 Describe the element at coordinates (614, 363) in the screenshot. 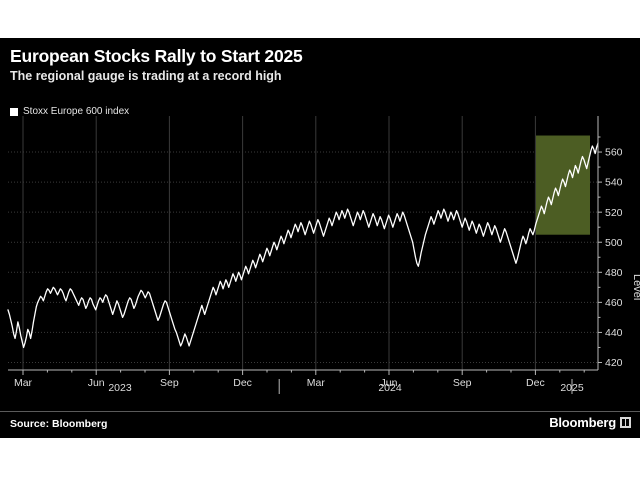

I see `svg-text: 420` at that location.